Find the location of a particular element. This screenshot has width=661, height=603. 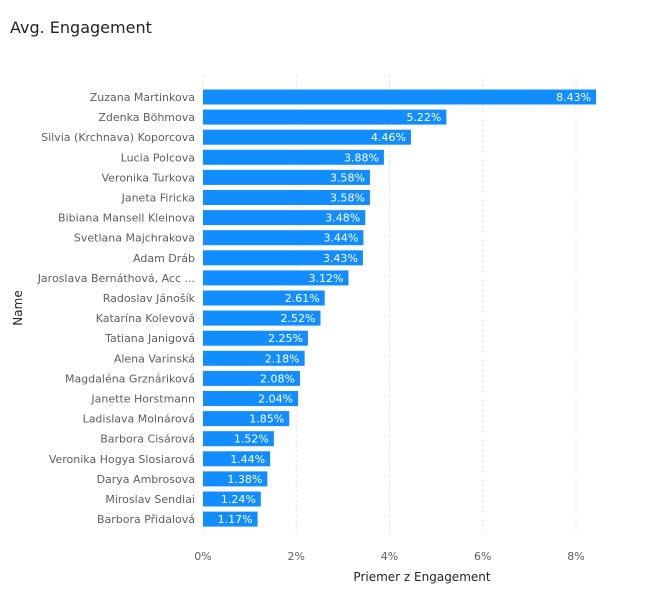

category-label: Radoslav Jánošík is located at coordinates (149, 298).